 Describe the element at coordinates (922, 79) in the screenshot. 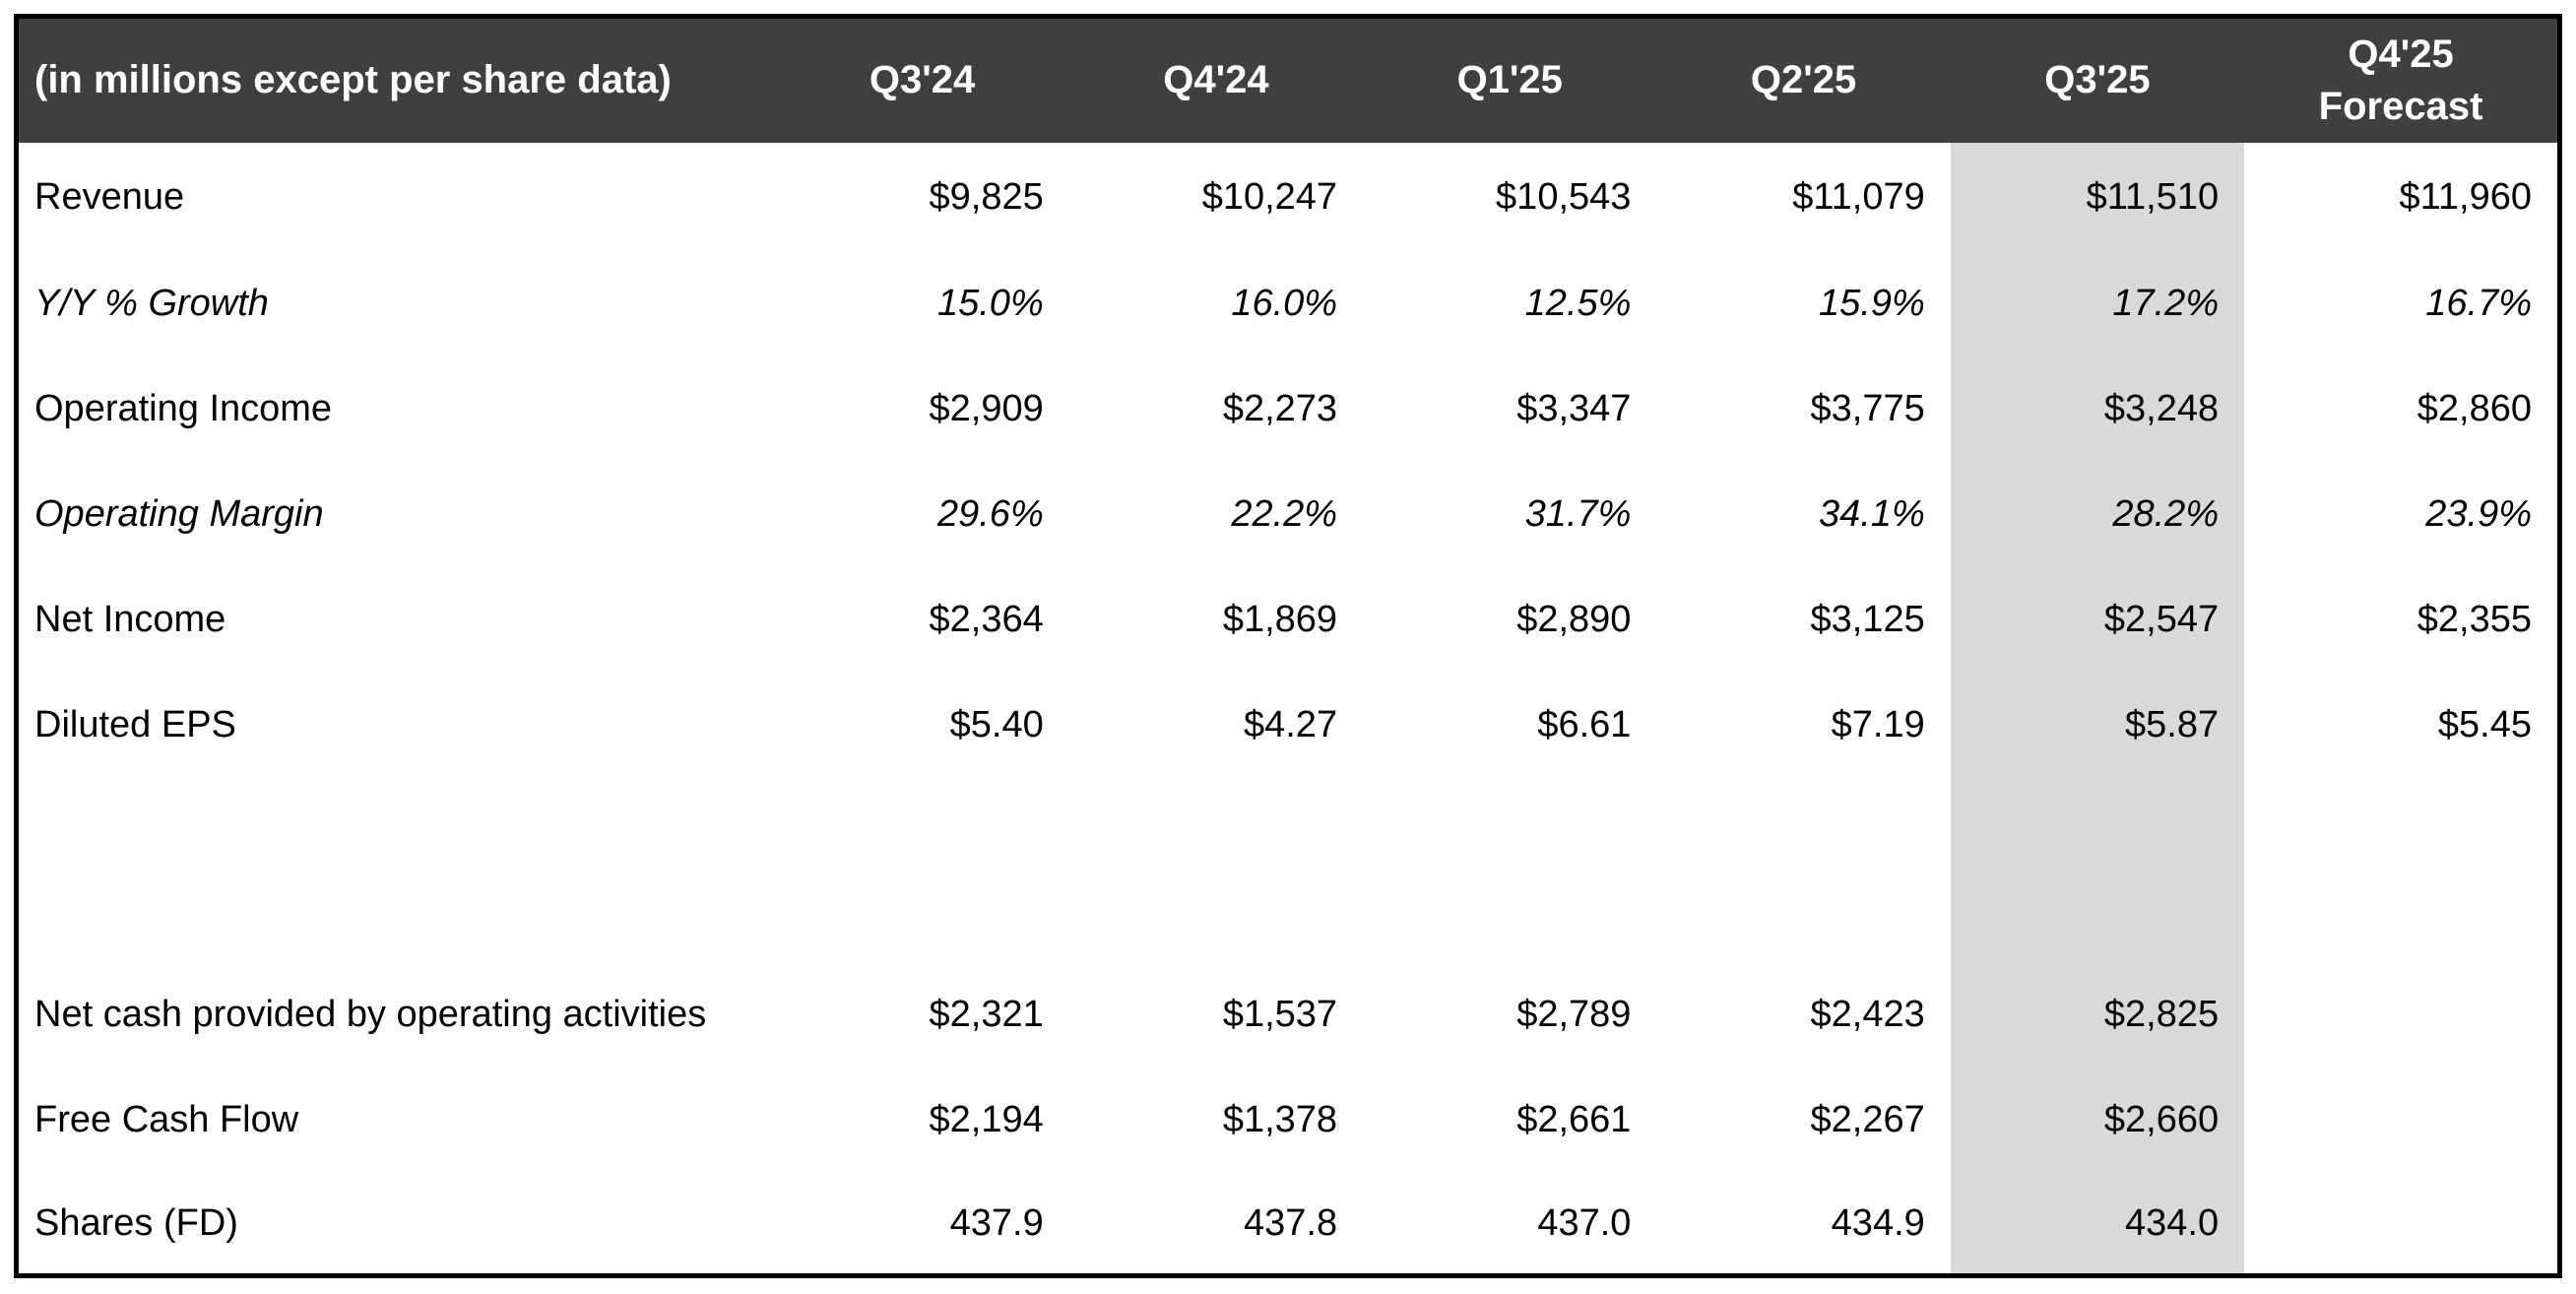

I see `column-header-q3-24: Q3'24` at that location.